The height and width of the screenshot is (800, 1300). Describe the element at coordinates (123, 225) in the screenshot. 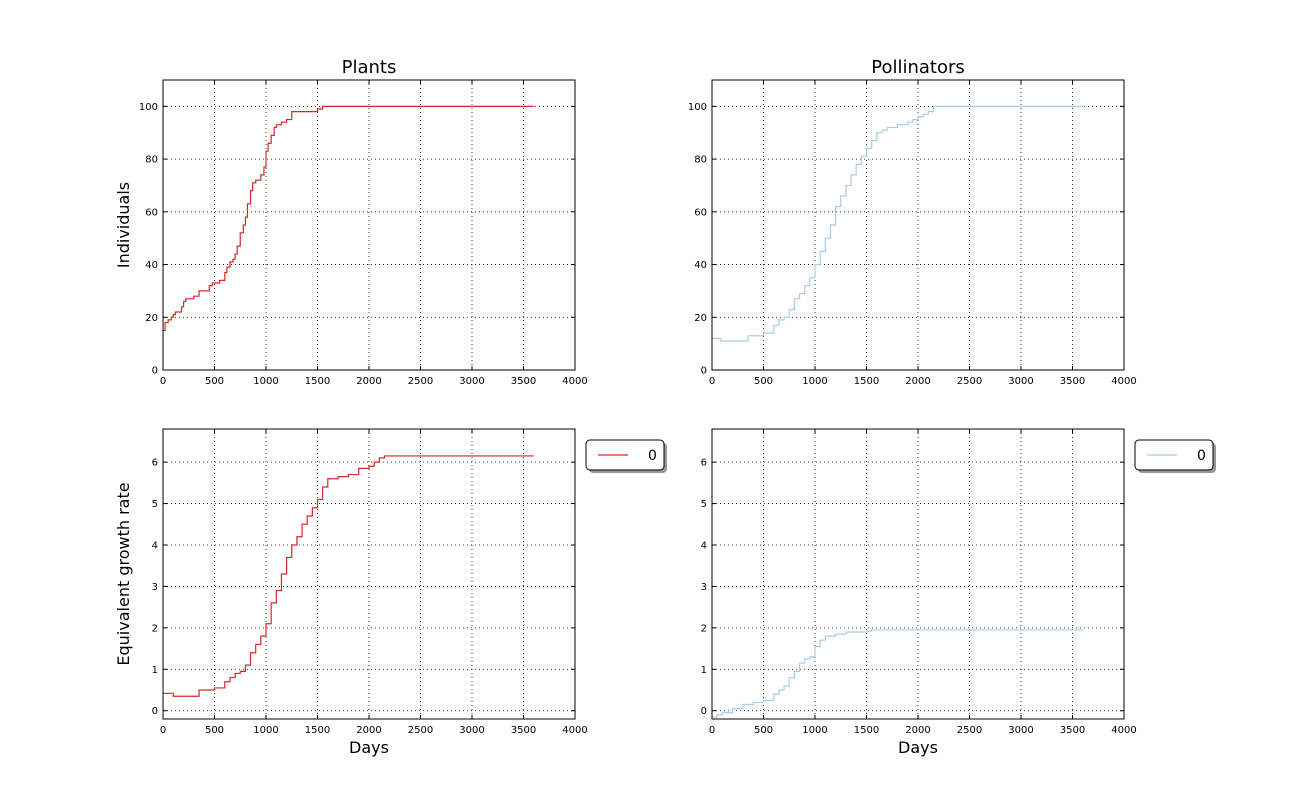

I see `y-axis-label: Individuals` at that location.